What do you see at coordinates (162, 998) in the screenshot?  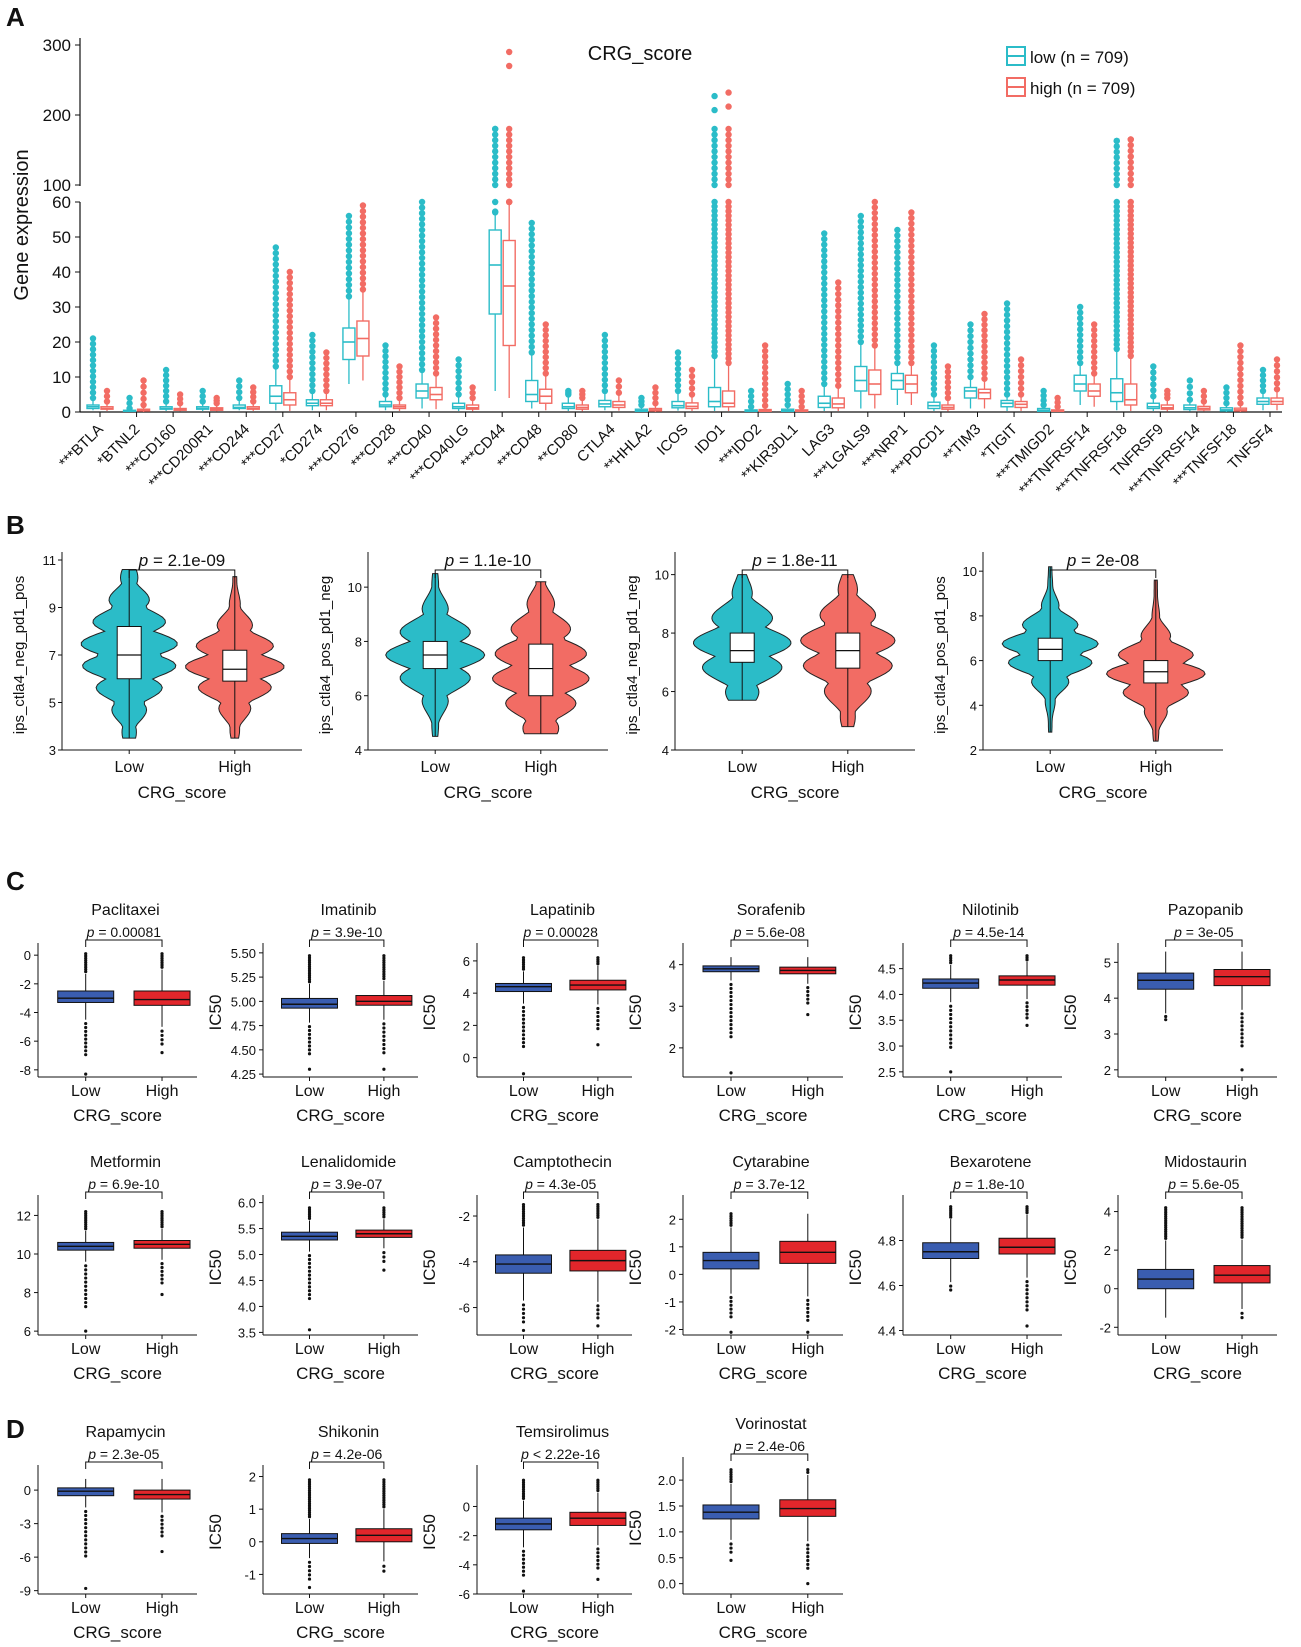 I see `box-high` at bounding box center [162, 998].